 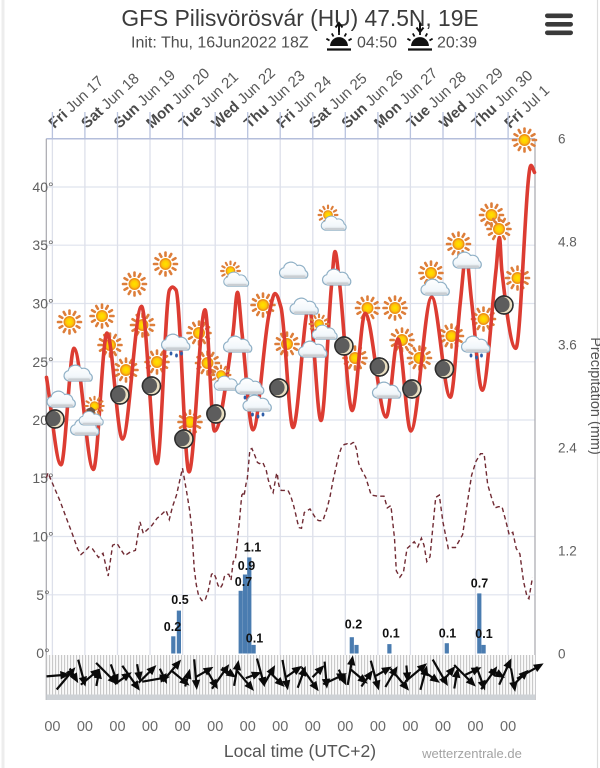 What do you see at coordinates (567, 242) in the screenshot?
I see `svg-text: 4.8` at bounding box center [567, 242].